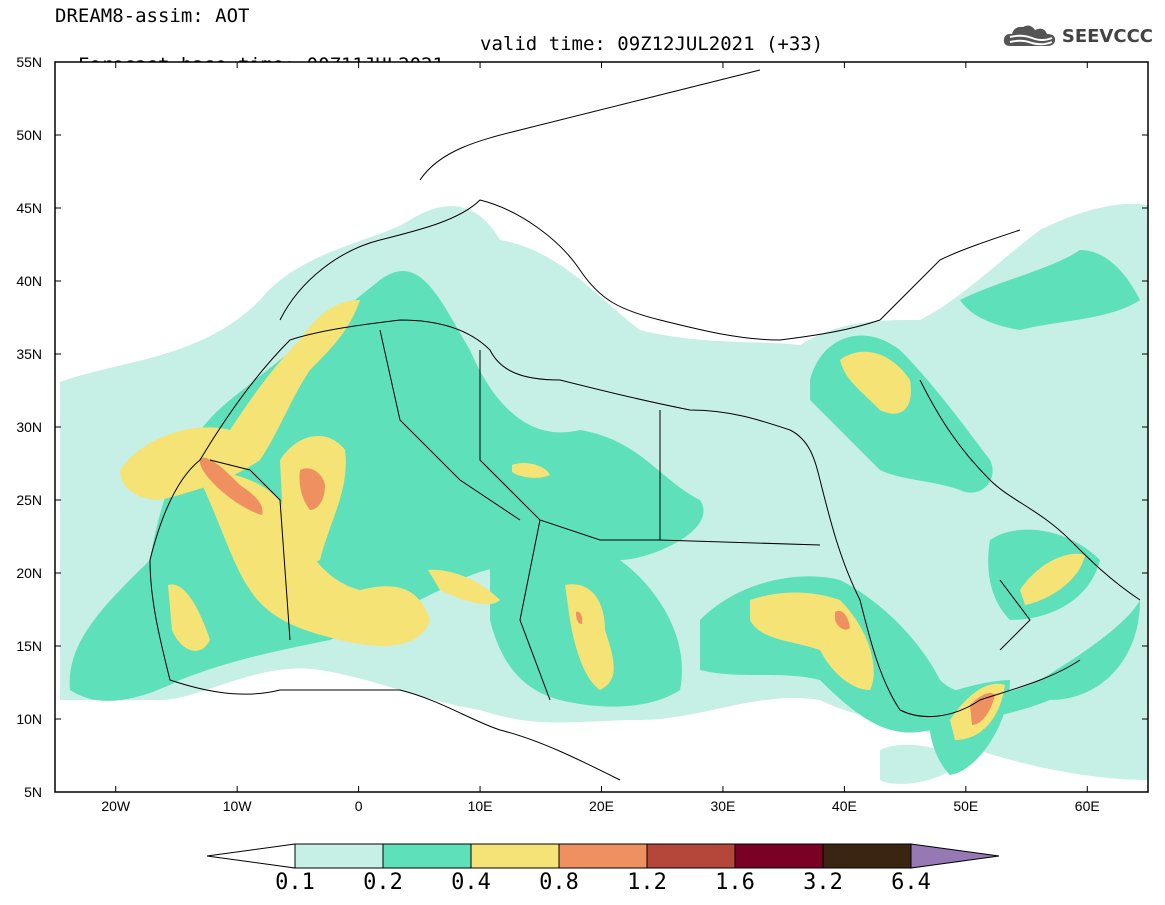 This screenshot has width=1165, height=905. Describe the element at coordinates (358, 806) in the screenshot. I see `lon-label: 0` at that location.